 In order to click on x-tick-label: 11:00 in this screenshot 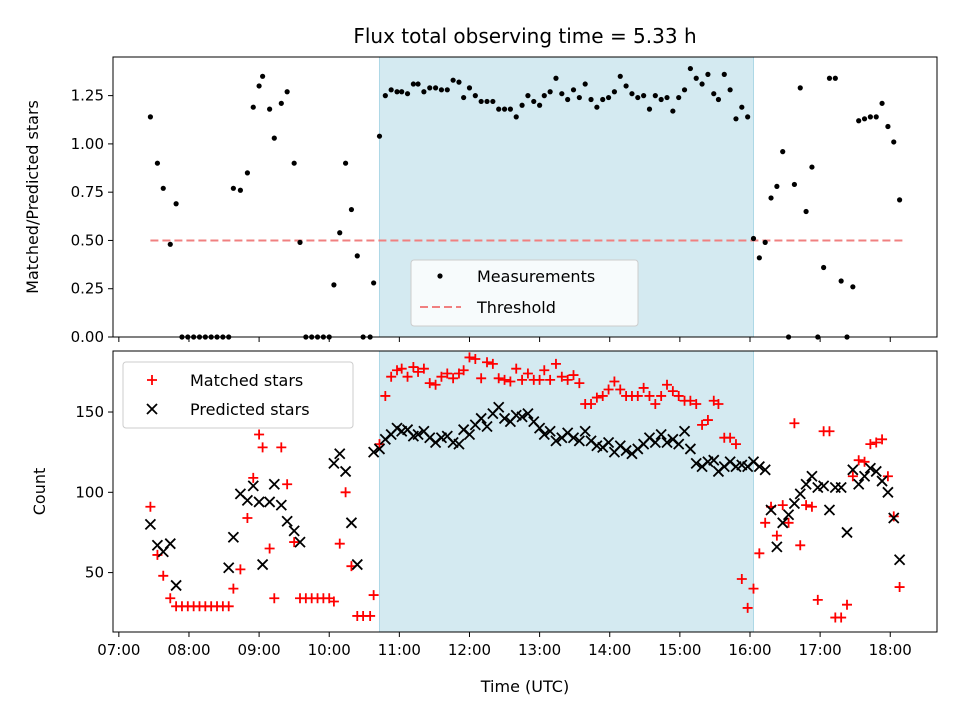, I will do `click(399, 650)`.